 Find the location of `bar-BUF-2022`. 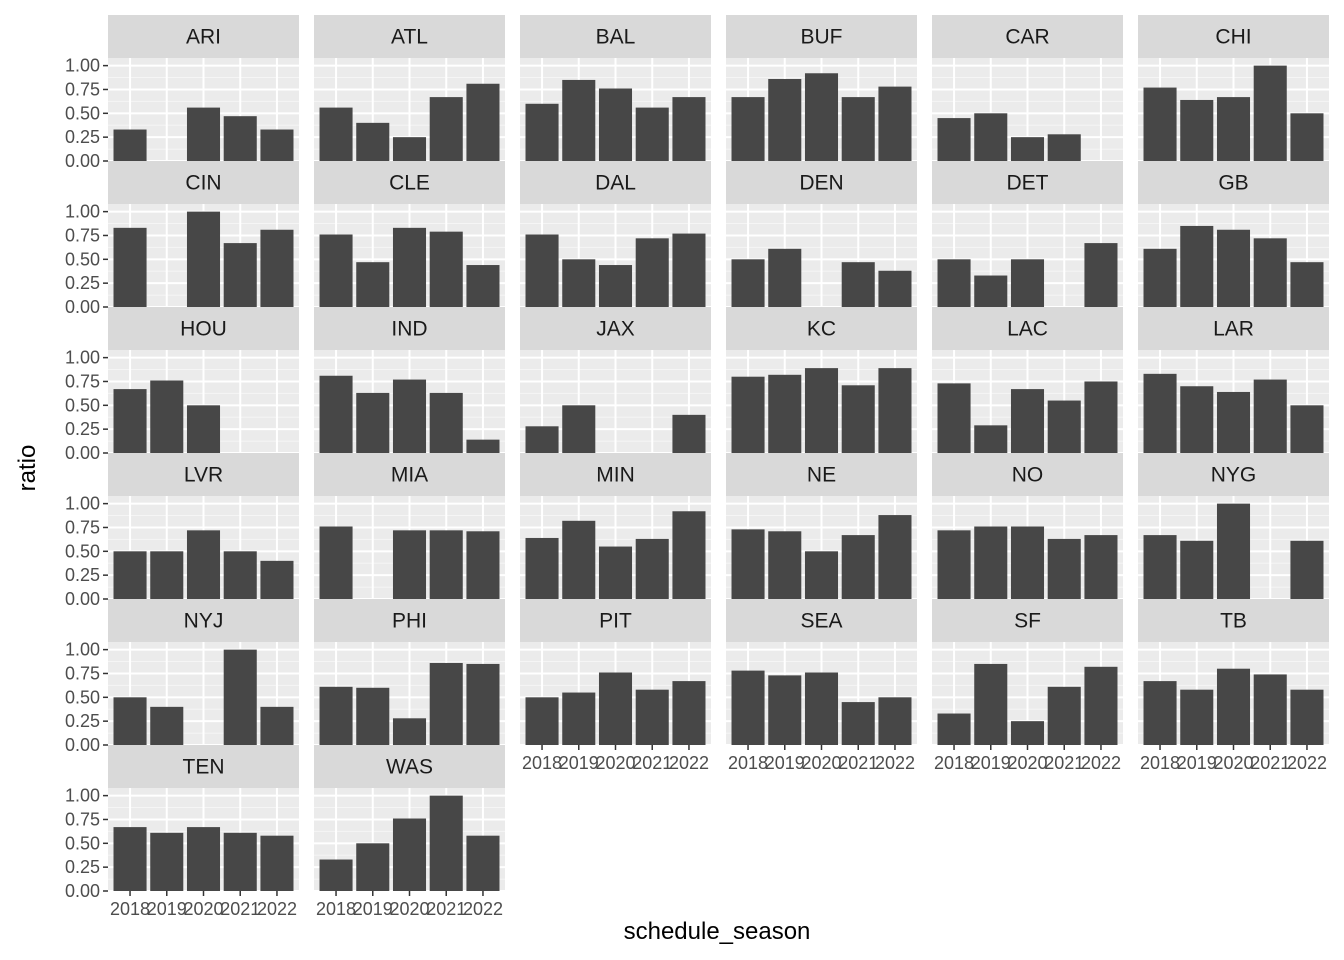

bar-BUF-2022 is located at coordinates (895, 123).